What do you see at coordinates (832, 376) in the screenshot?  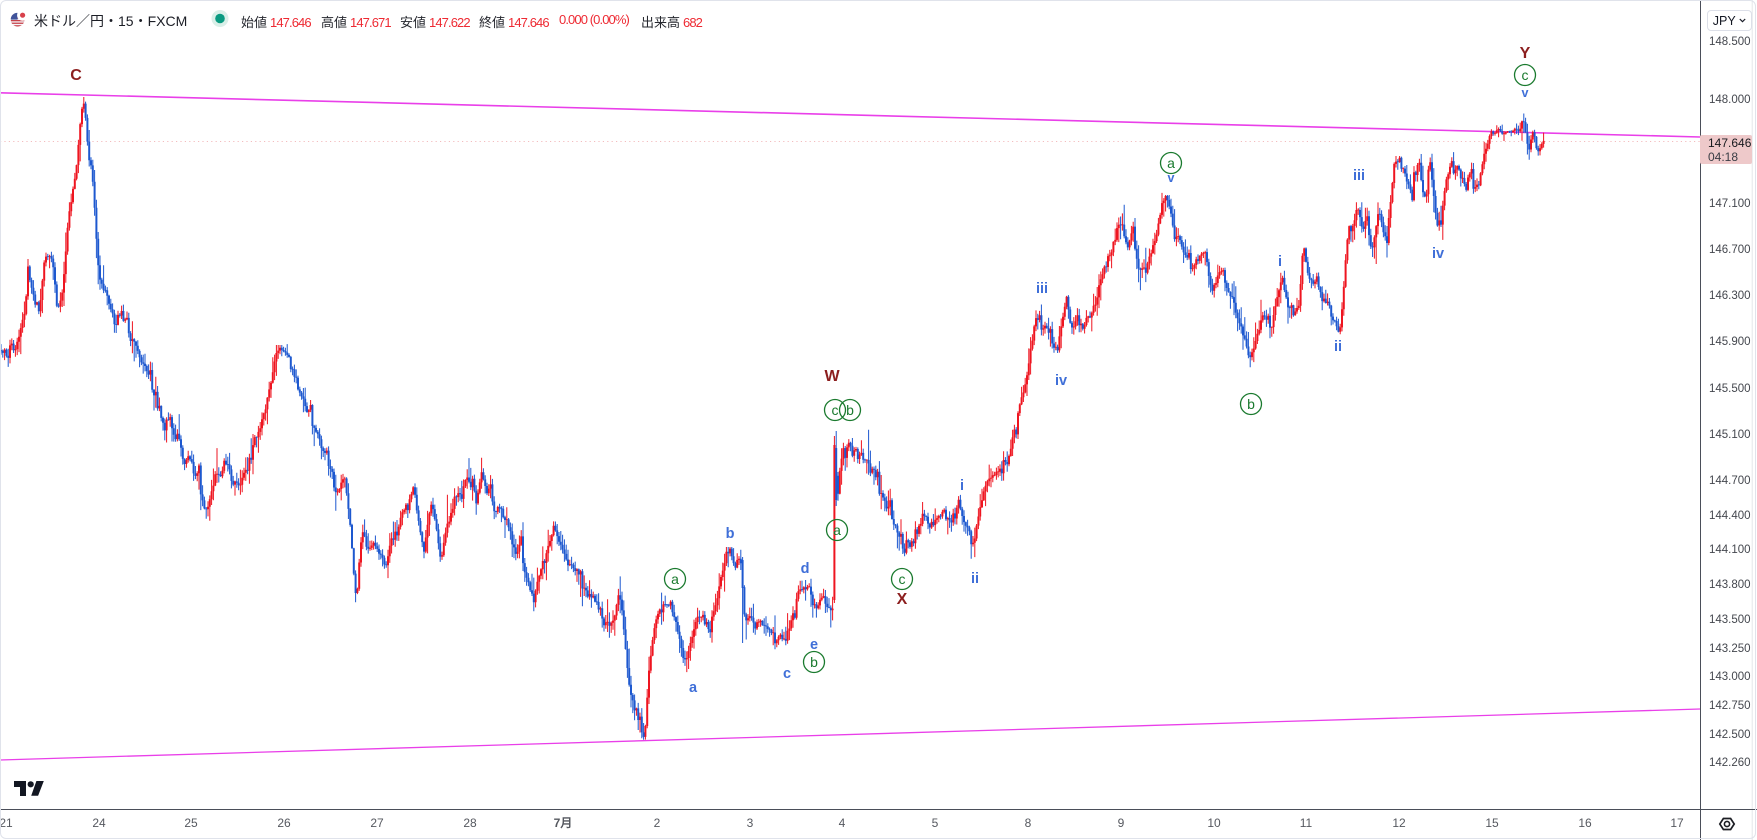 I see `svg-text: W` at bounding box center [832, 376].